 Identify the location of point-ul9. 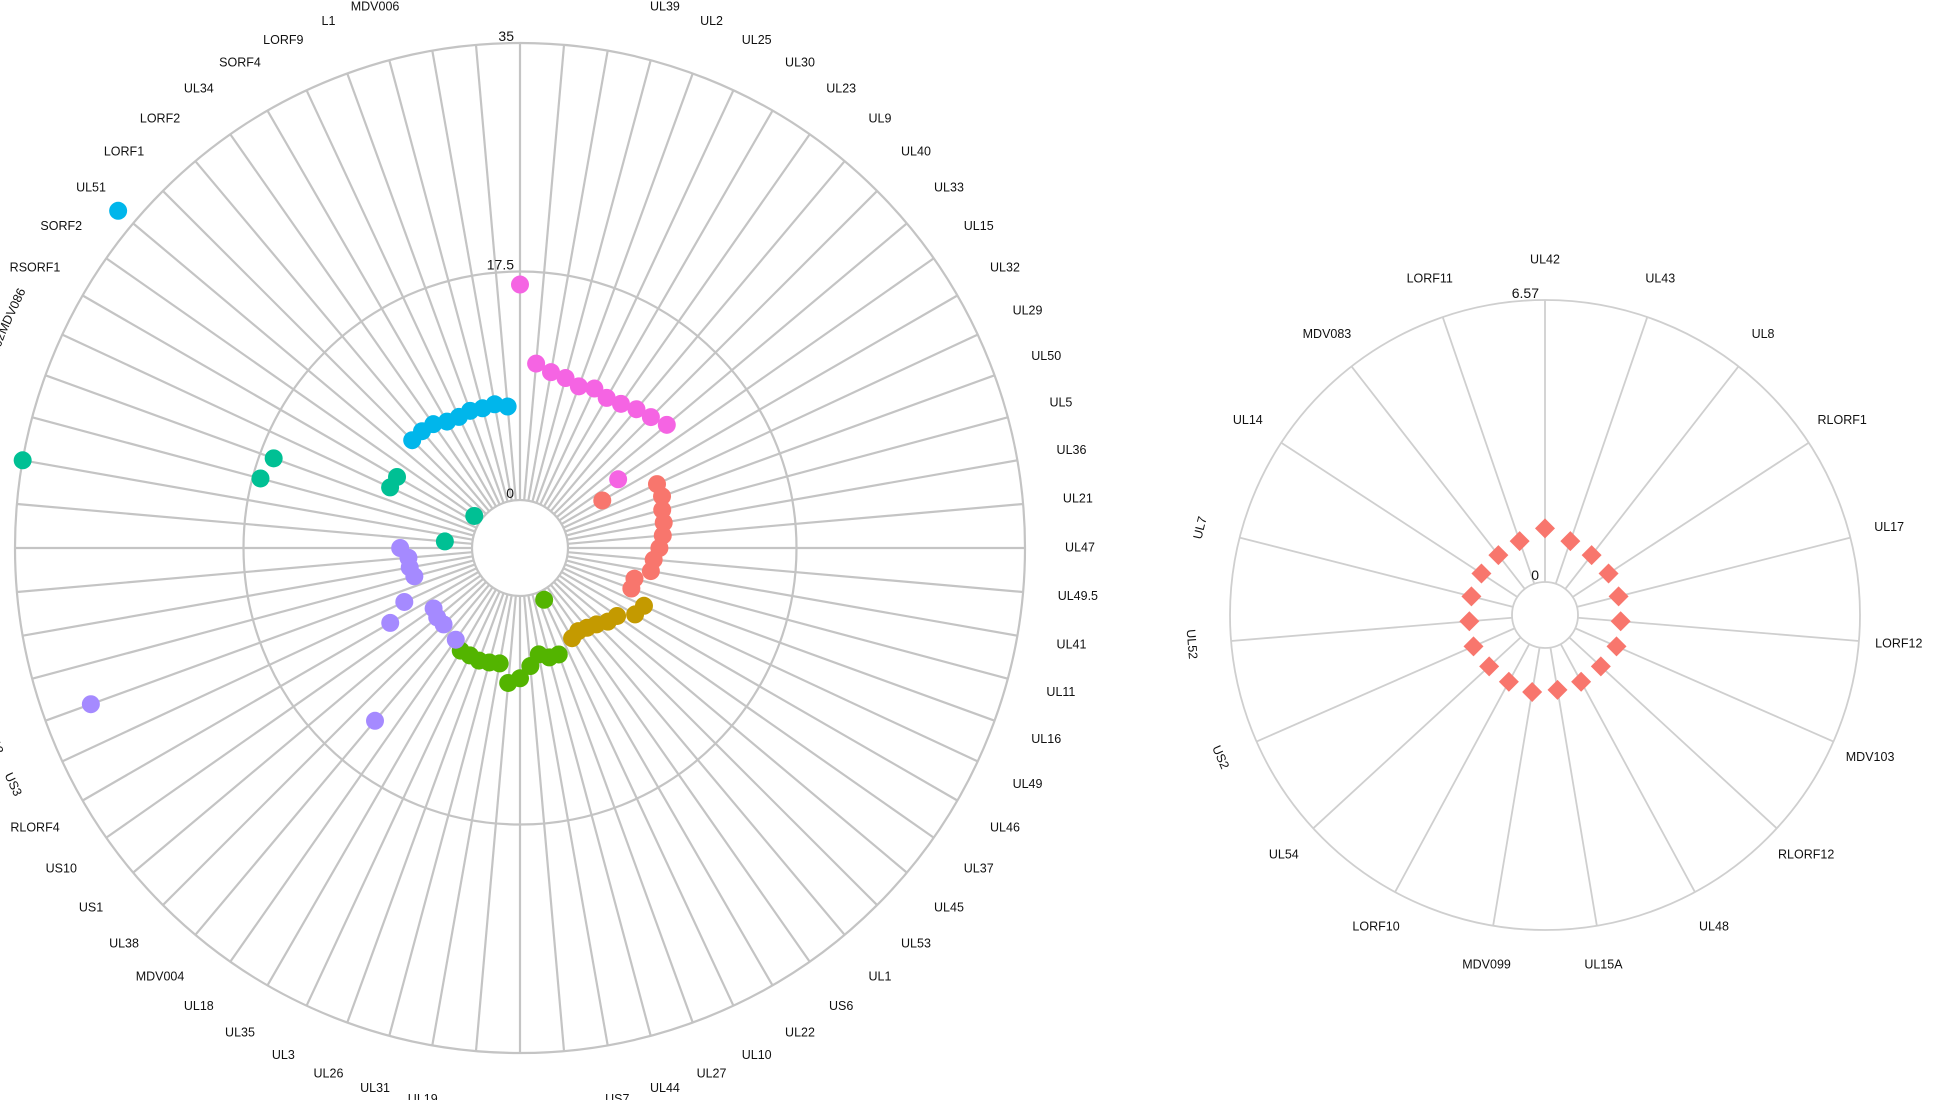
(636, 409).